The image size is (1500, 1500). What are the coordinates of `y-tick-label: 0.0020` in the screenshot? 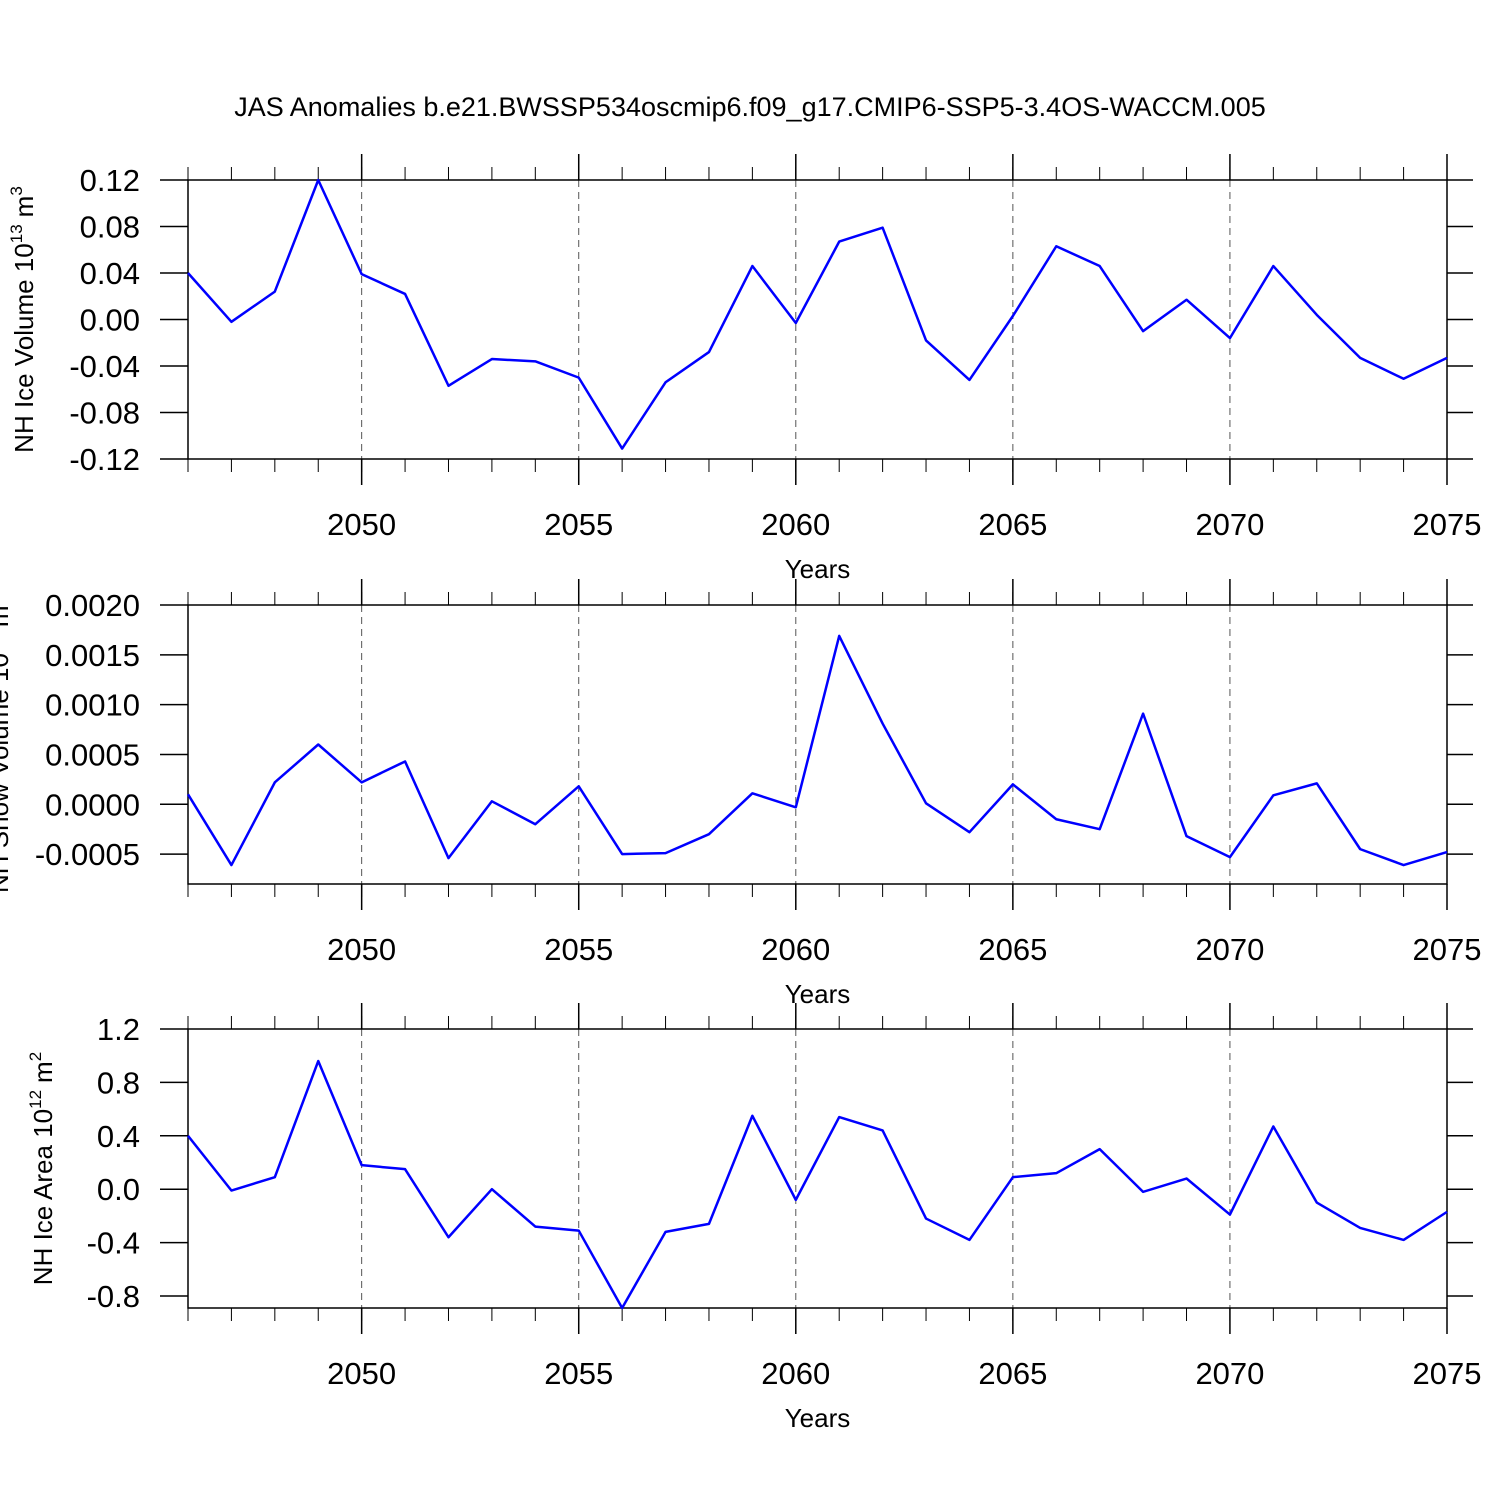 It's located at (92, 605).